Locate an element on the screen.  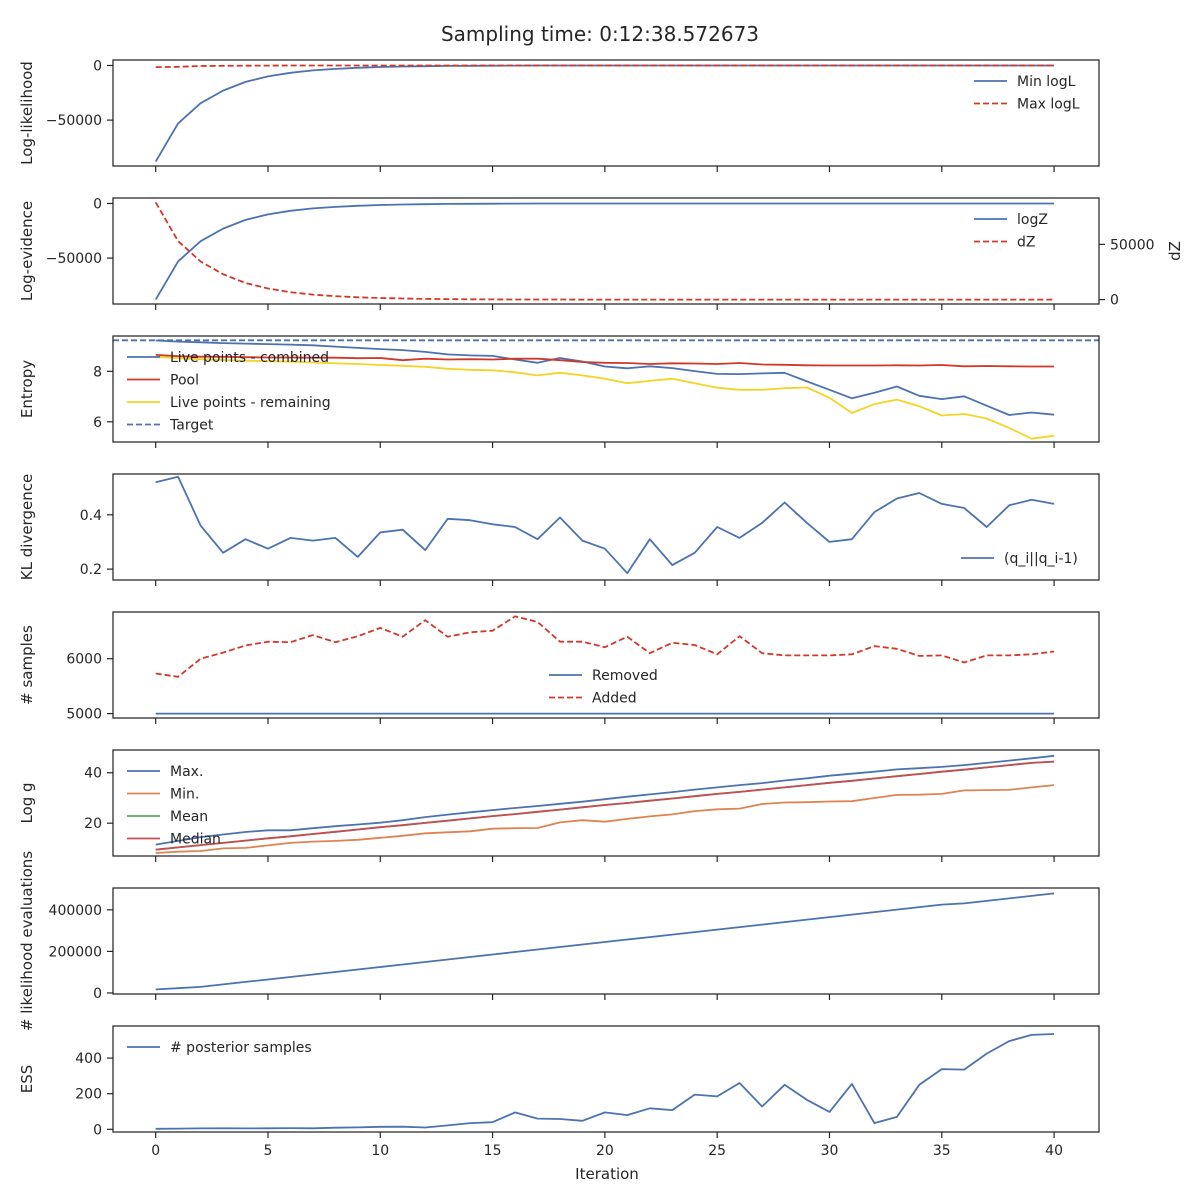
legend-label: Added is located at coordinates (614, 699).